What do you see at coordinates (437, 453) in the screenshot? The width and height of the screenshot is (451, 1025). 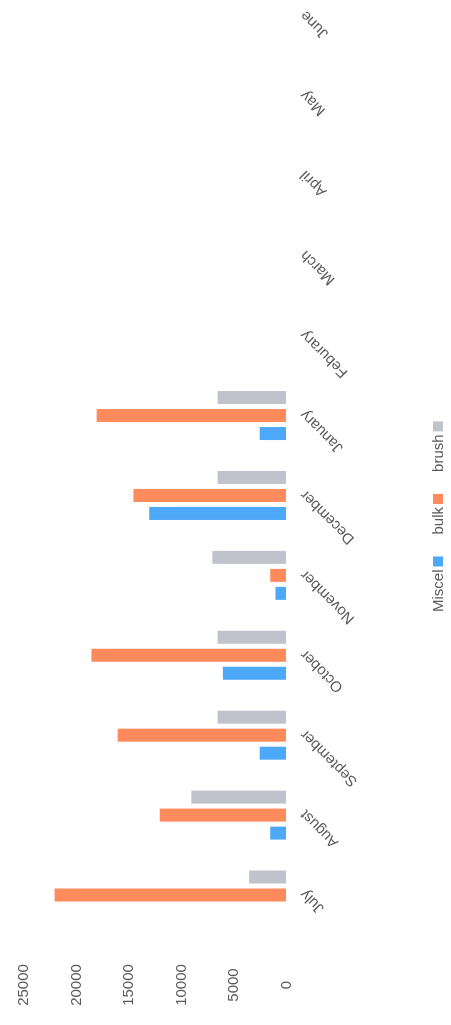 I see `legend-label: brush` at bounding box center [437, 453].